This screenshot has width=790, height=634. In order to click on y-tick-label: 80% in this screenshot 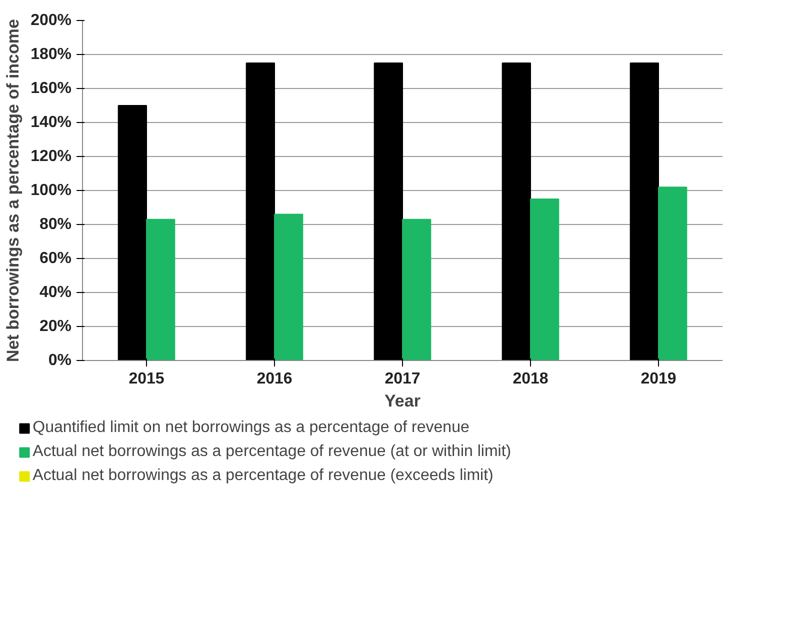, I will do `click(55, 224)`.